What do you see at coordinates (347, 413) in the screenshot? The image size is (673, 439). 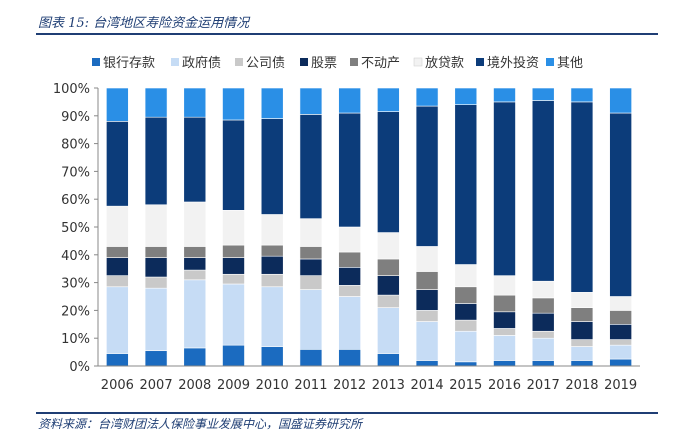 I see `source-divider` at bounding box center [347, 413].